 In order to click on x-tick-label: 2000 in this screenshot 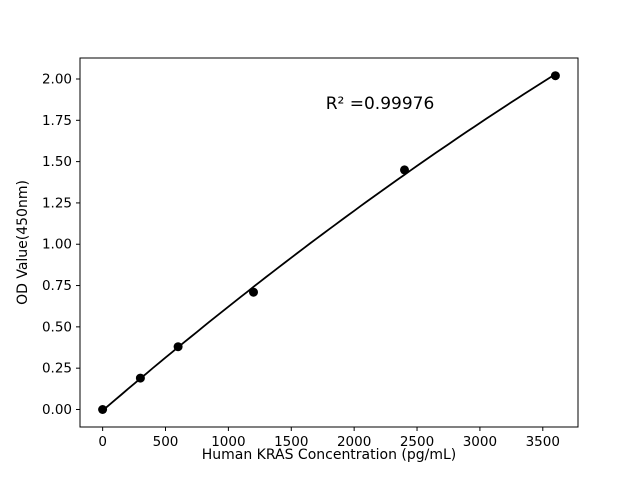, I will do `click(354, 442)`.